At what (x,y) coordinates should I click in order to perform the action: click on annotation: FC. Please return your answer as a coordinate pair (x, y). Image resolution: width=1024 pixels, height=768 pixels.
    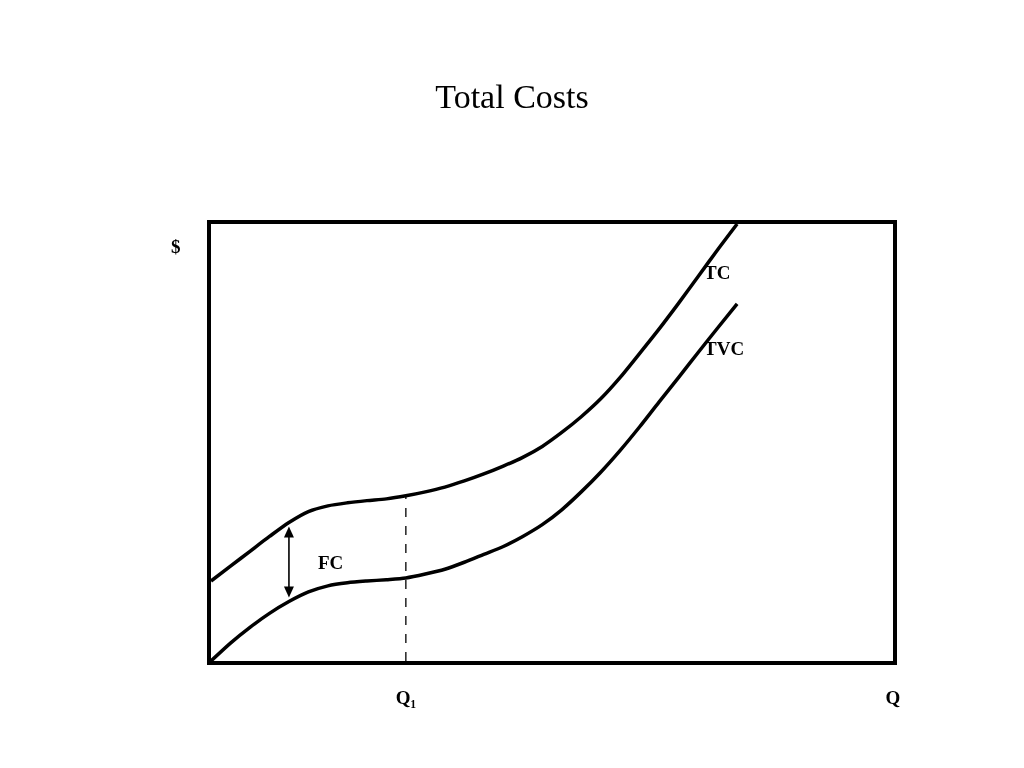
    Looking at the image, I should click on (331, 562).